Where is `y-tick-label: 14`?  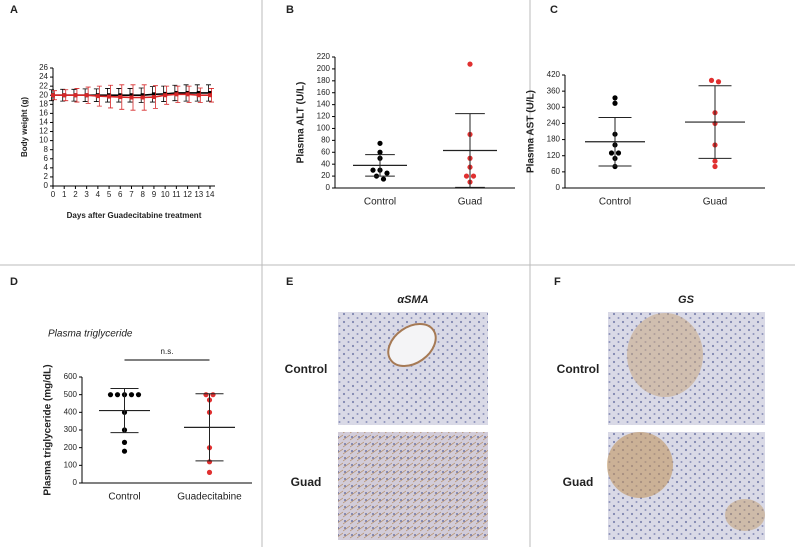 y-tick-label: 14 is located at coordinates (43, 122).